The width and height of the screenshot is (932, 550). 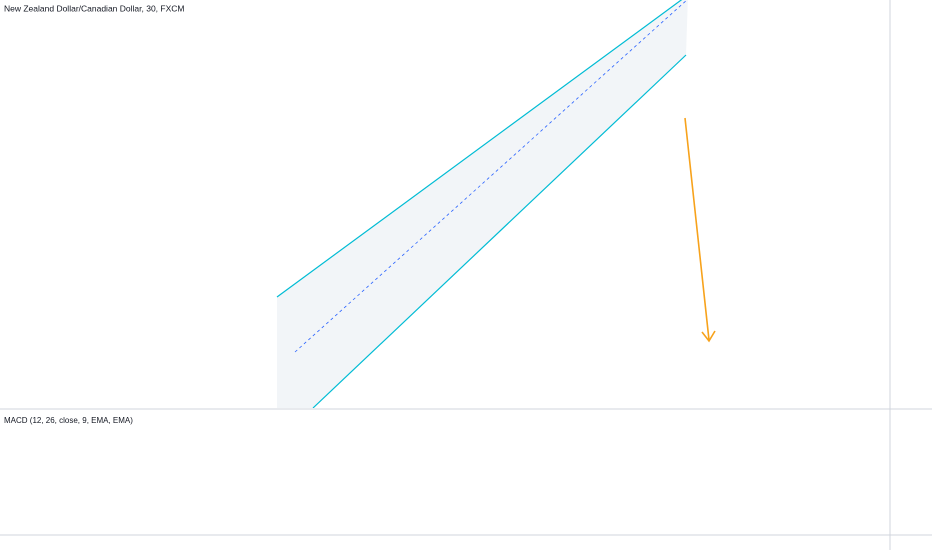 I want to click on macd-title: MACD (12, 26, close, 9, EMA, EMA), so click(x=68, y=420).